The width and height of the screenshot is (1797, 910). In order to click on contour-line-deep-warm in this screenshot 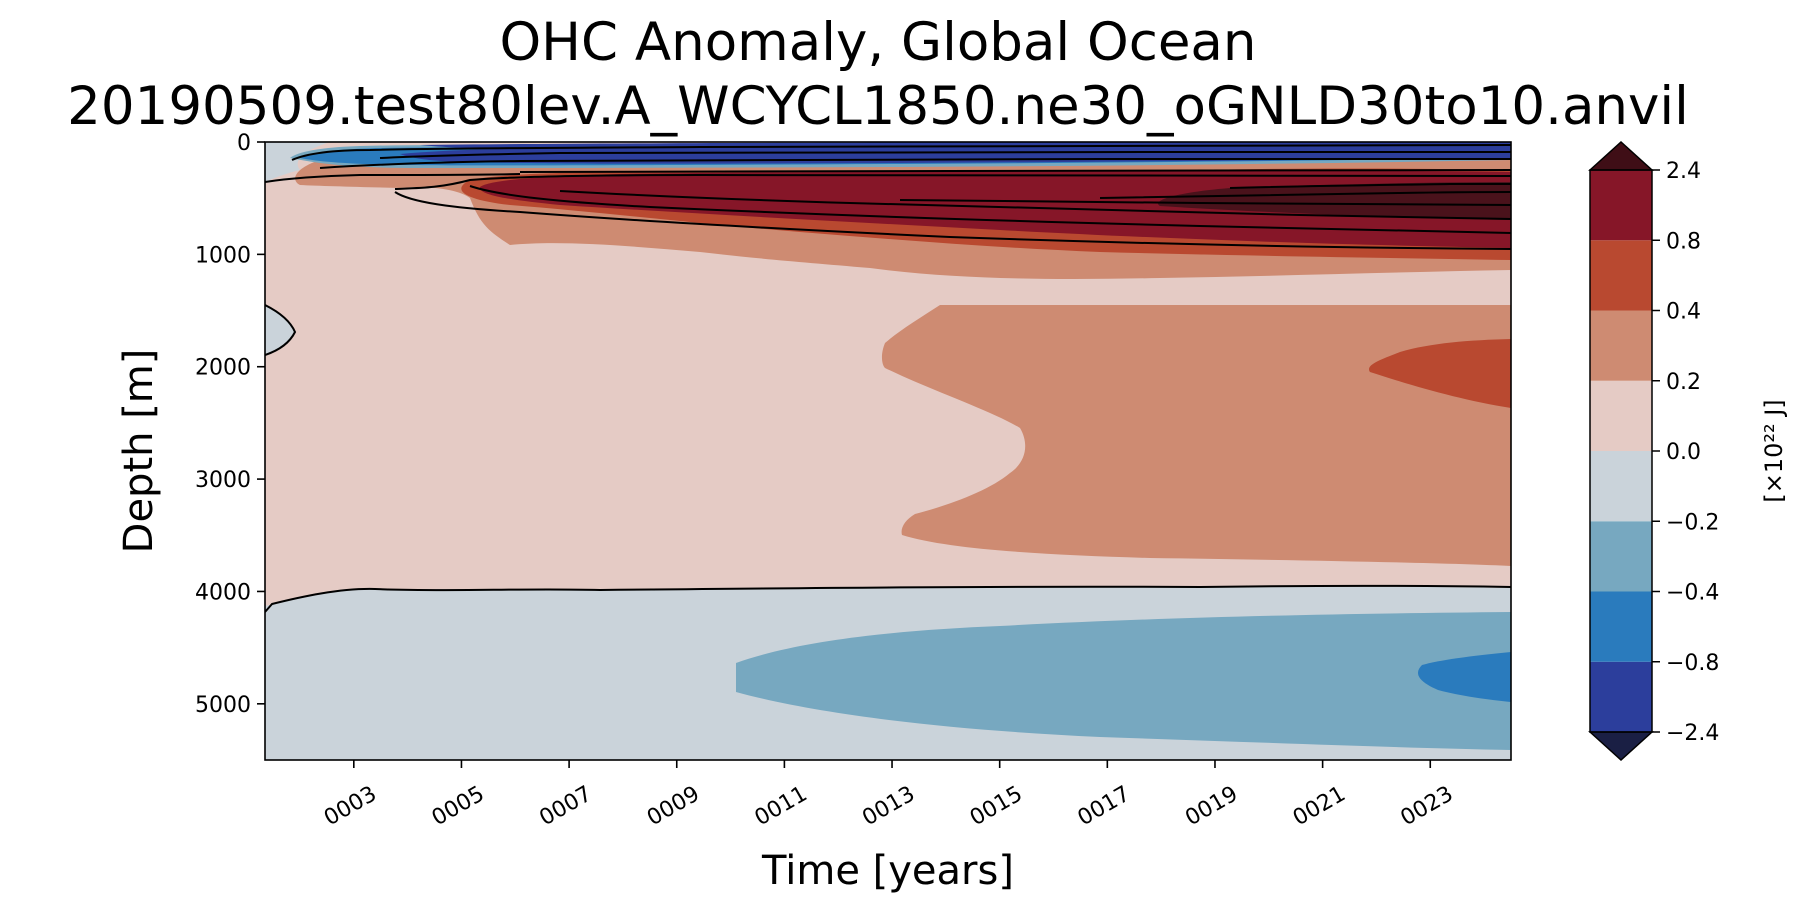, I will do `click(1015, 171)`.